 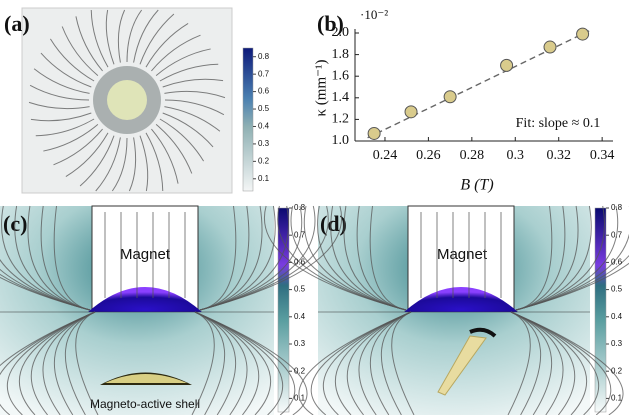 What do you see at coordinates (341, 75) in the screenshot?
I see `y-tick-label: 1.6` at bounding box center [341, 75].